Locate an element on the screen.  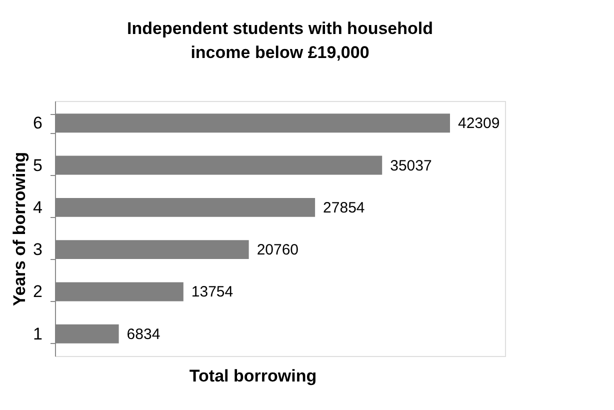
data-label: 20760 is located at coordinates (277, 250).